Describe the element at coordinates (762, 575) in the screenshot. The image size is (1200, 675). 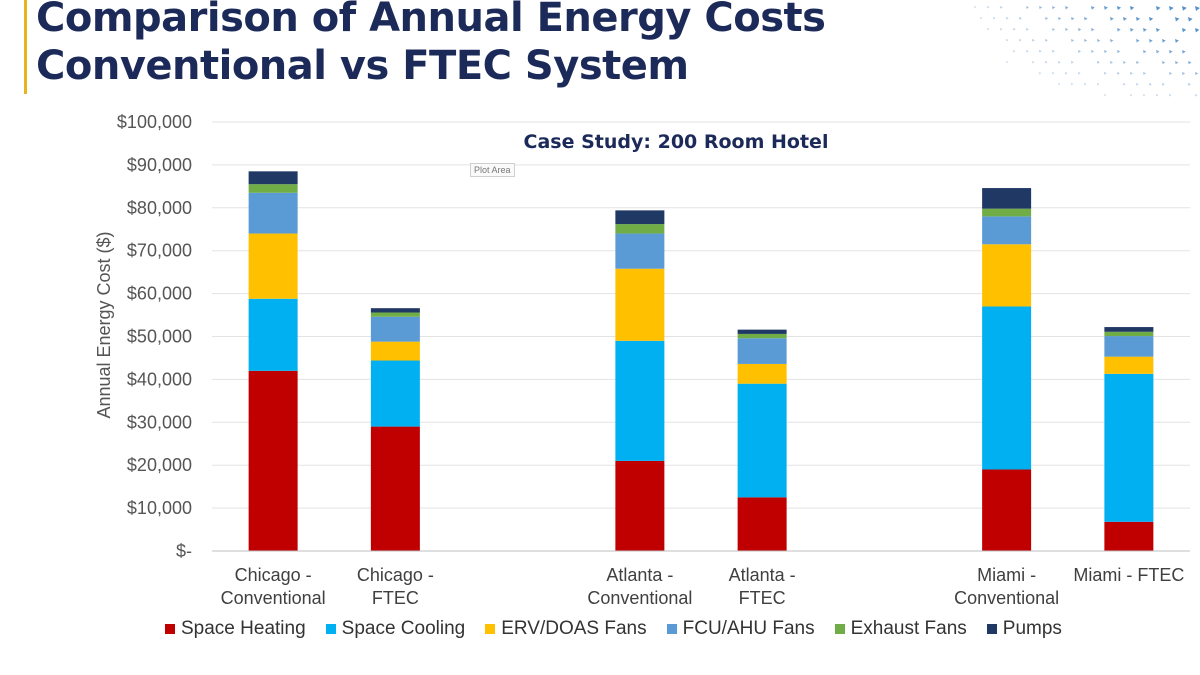
I see `x-tick-label: Atlanta -` at that location.